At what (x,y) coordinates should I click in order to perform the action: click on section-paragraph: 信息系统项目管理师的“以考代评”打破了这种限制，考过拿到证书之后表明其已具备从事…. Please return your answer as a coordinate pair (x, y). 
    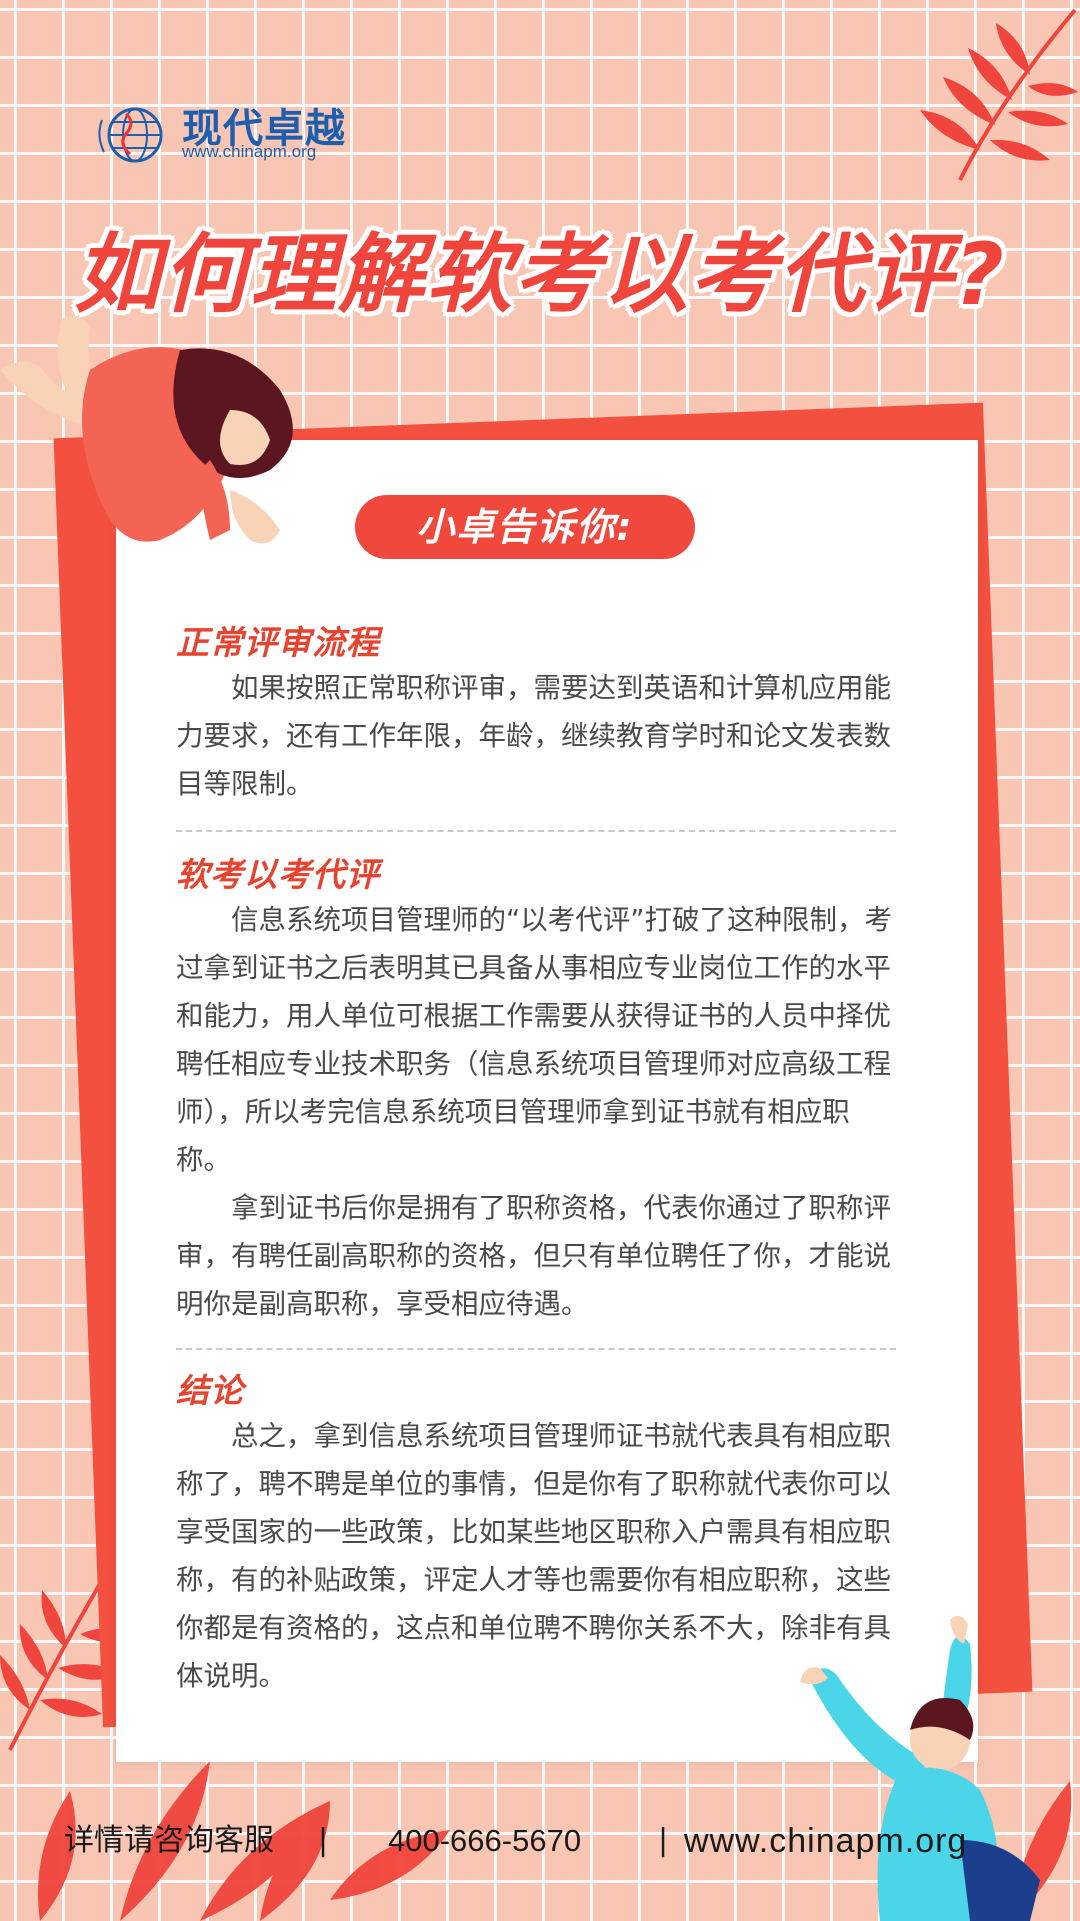
    Looking at the image, I should click on (534, 1040).